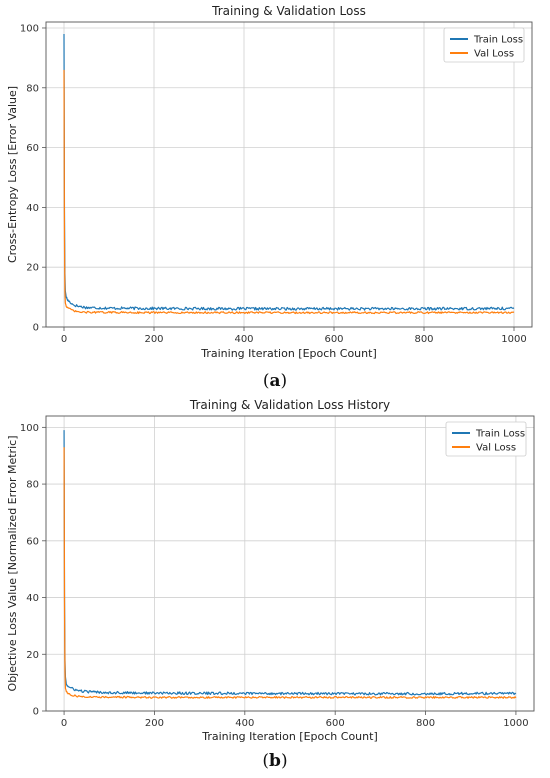  Describe the element at coordinates (274, 761) in the screenshot. I see `caption-b: (b)` at that location.